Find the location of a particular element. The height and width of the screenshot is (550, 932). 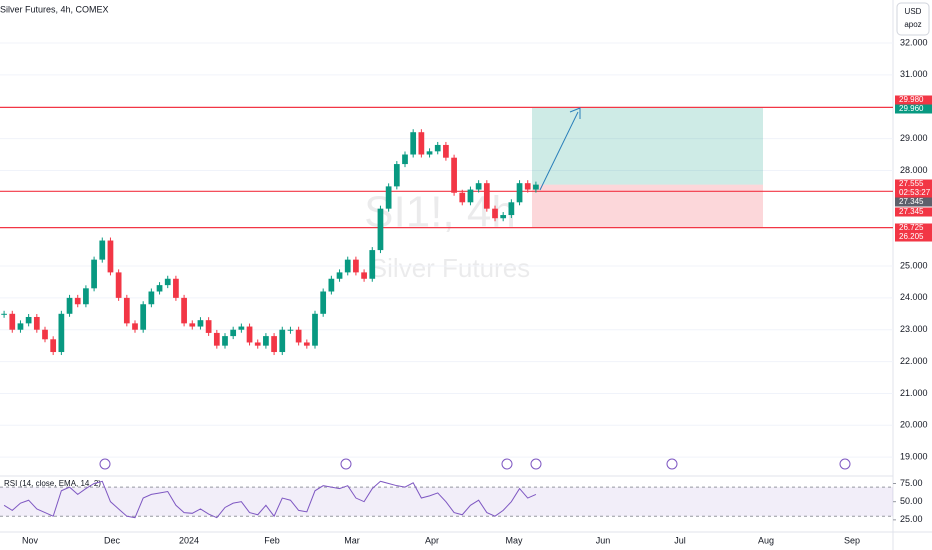

trade-arrow is located at coordinates (560, 149).